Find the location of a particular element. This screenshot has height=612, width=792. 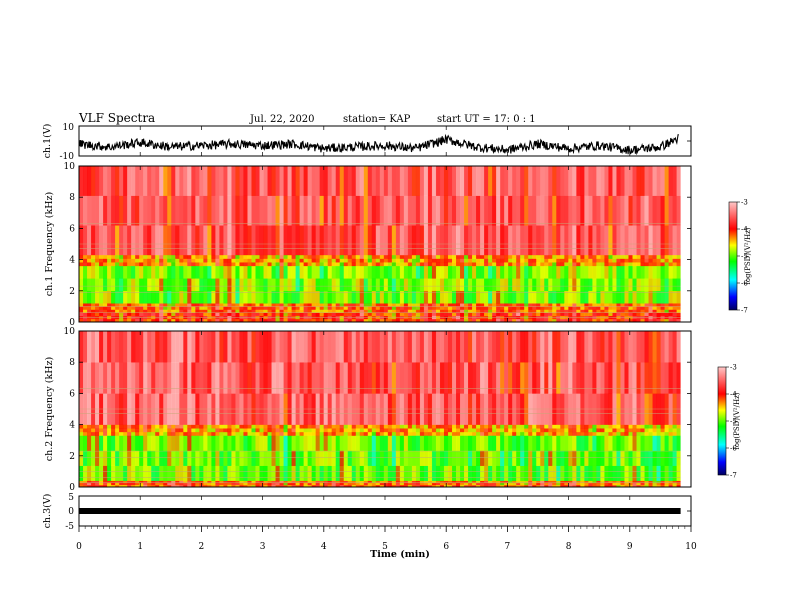

time-axis-tick-label: 2 is located at coordinates (202, 547).